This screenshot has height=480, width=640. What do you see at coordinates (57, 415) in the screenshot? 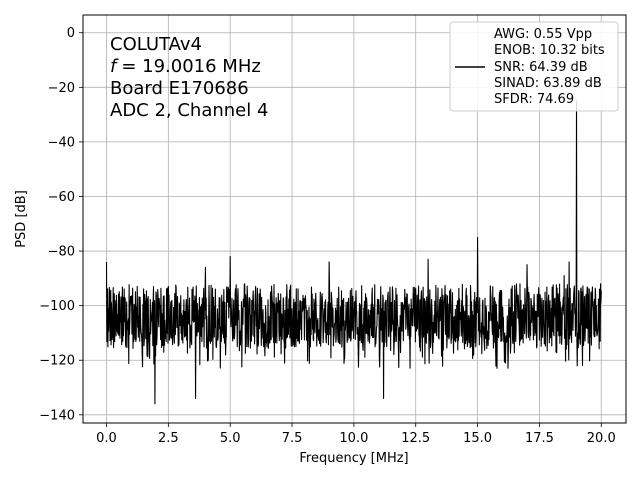
I see `y-tick-label: −140` at bounding box center [57, 415].